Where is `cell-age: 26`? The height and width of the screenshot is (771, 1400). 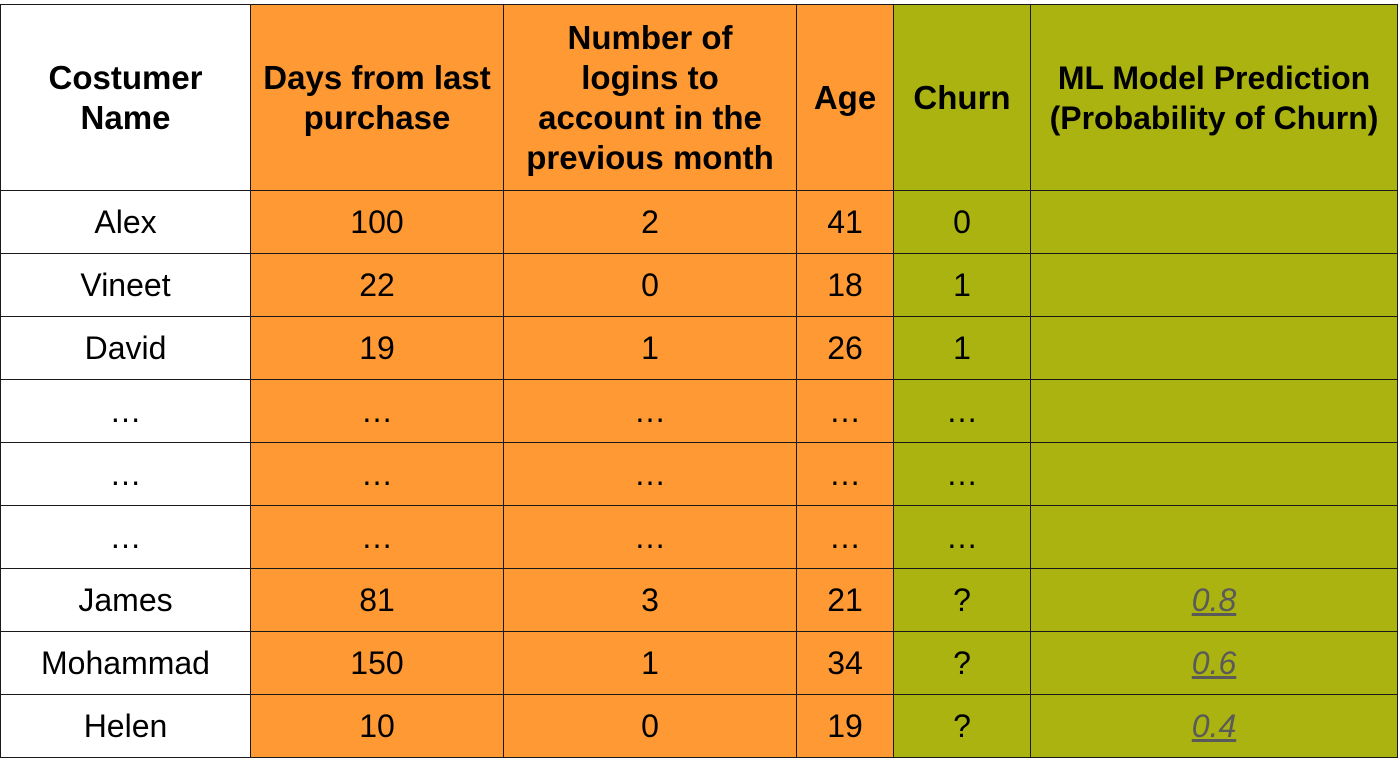 cell-age: 26 is located at coordinates (845, 348).